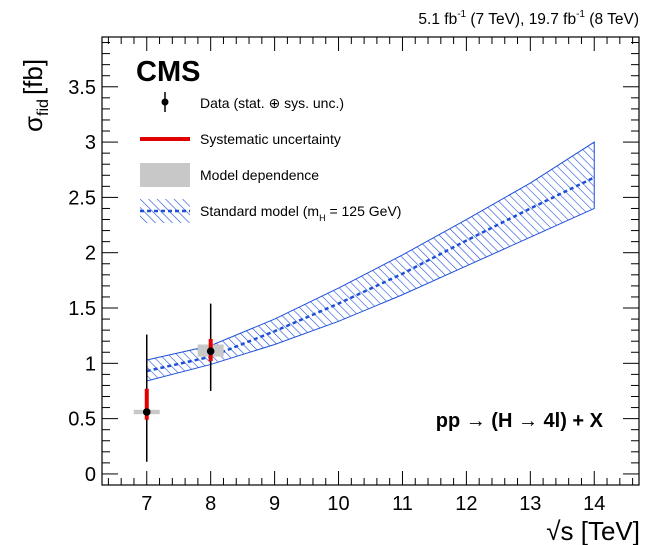 This screenshot has height=545, width=651. I want to click on y-tick-label: 2, so click(90, 254).